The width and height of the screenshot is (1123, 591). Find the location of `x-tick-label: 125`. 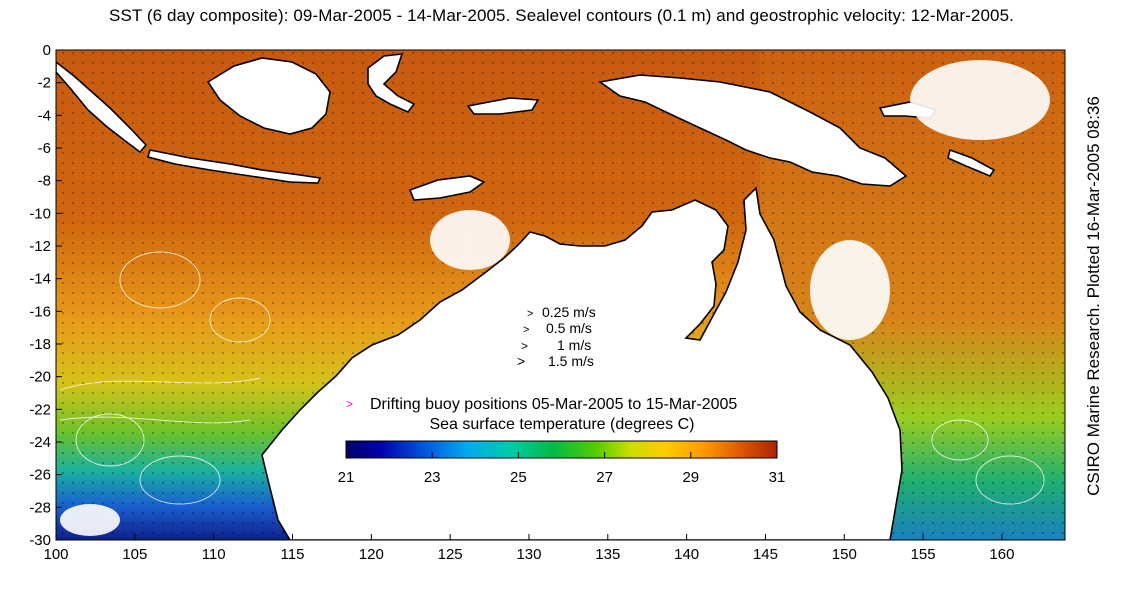

x-tick-label: 125 is located at coordinates (450, 554).